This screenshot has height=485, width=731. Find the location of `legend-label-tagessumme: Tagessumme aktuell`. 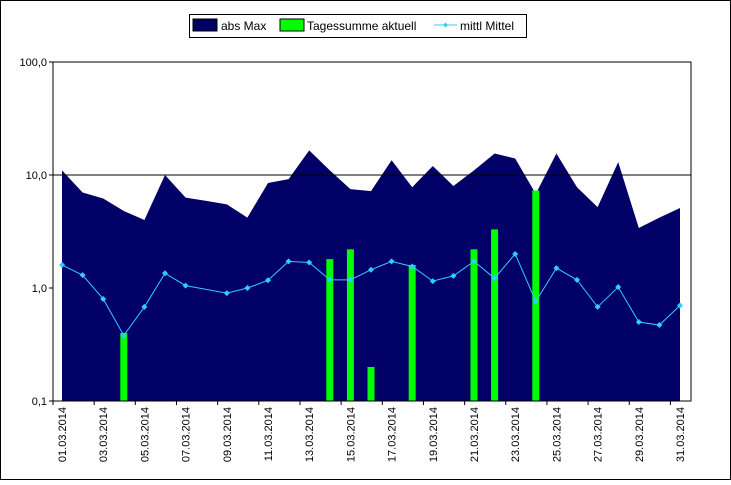

legend-label-tagessumme: Tagessumme aktuell is located at coordinates (361, 26).